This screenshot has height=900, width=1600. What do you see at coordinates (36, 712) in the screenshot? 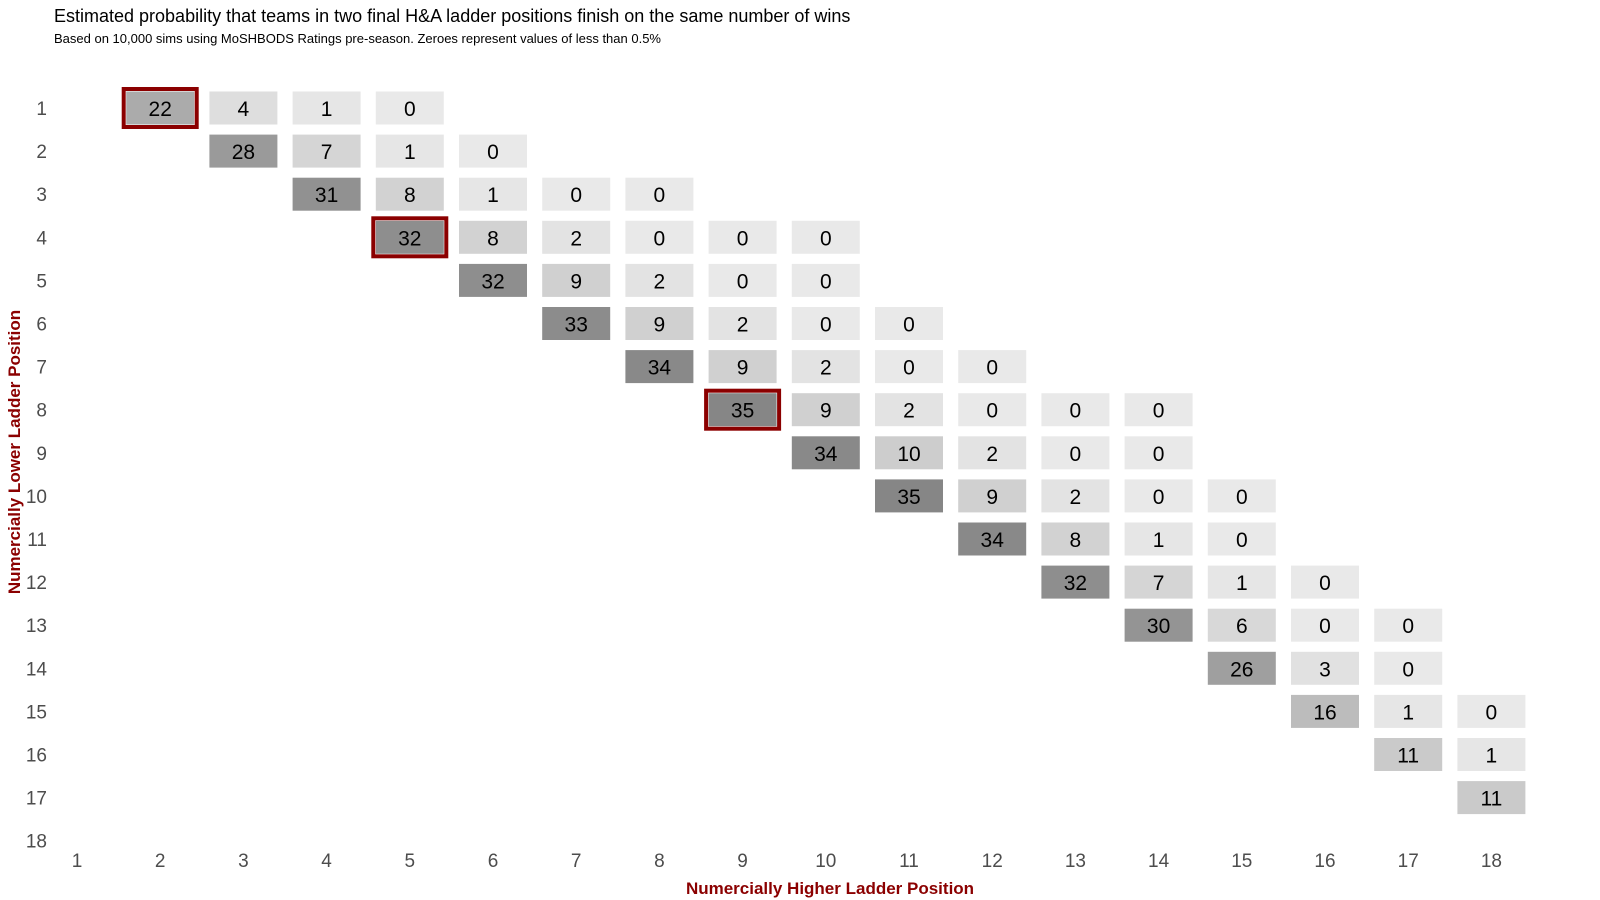
I see `y-tick-label: 15` at bounding box center [36, 712].